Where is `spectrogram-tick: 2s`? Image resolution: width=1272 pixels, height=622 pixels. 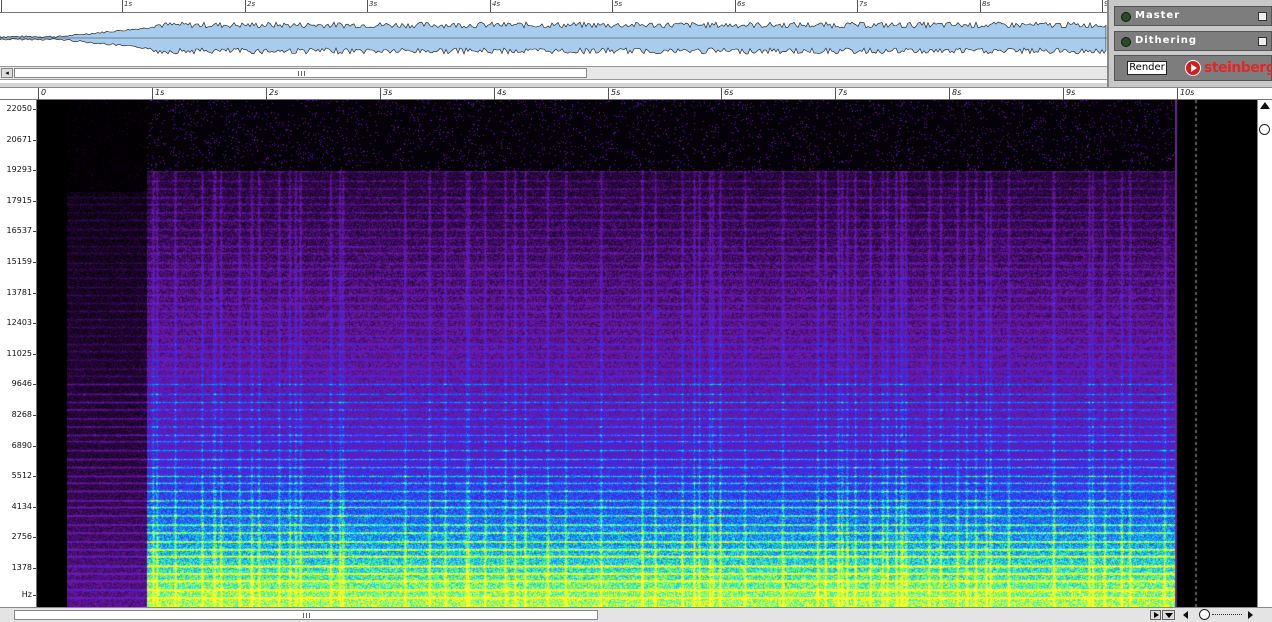 spectrogram-tick: 2s is located at coordinates (272, 94).